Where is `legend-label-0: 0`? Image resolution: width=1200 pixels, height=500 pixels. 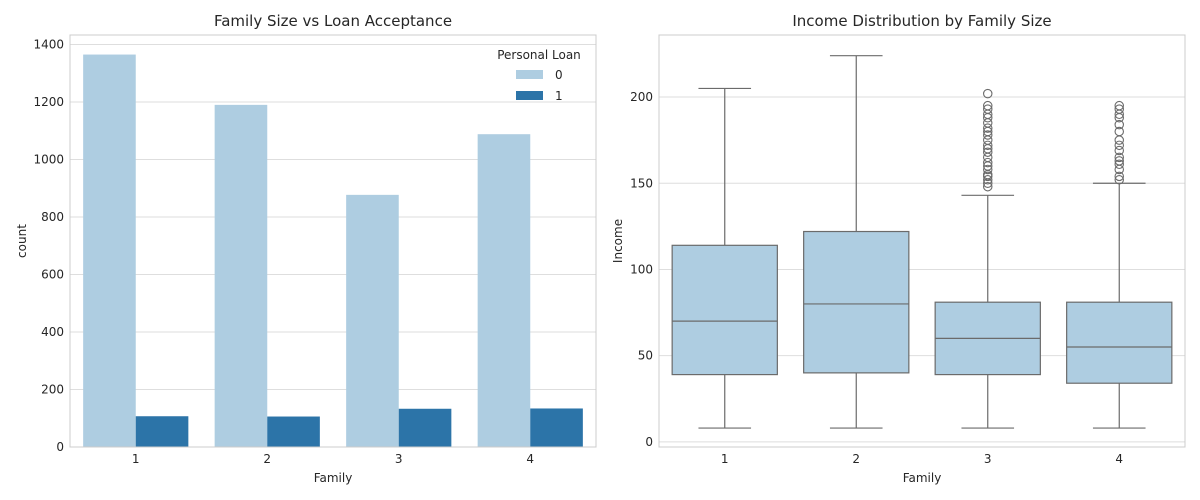 legend-label-0: 0 is located at coordinates (559, 75).